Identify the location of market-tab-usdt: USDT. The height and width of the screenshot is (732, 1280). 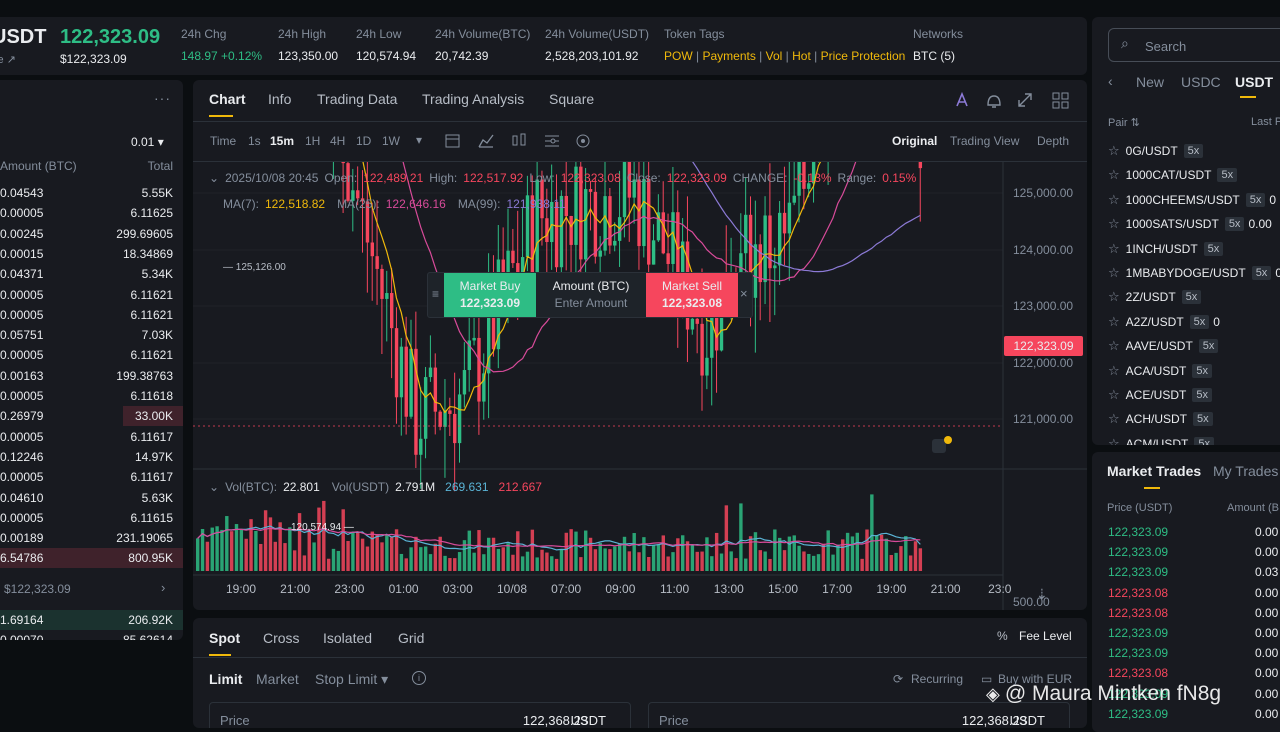
(1254, 82).